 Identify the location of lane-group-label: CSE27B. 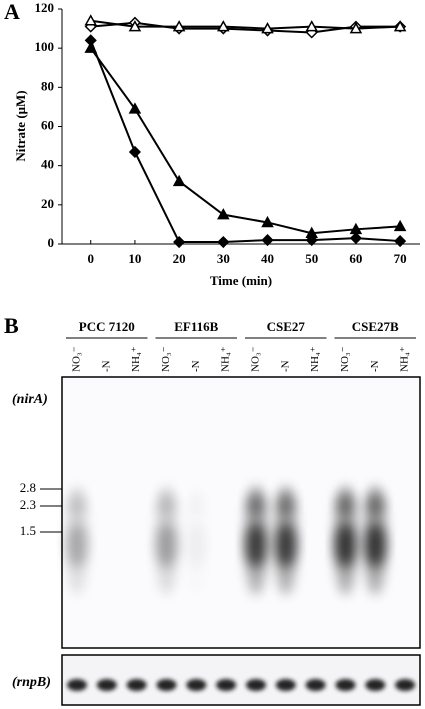
(375, 326).